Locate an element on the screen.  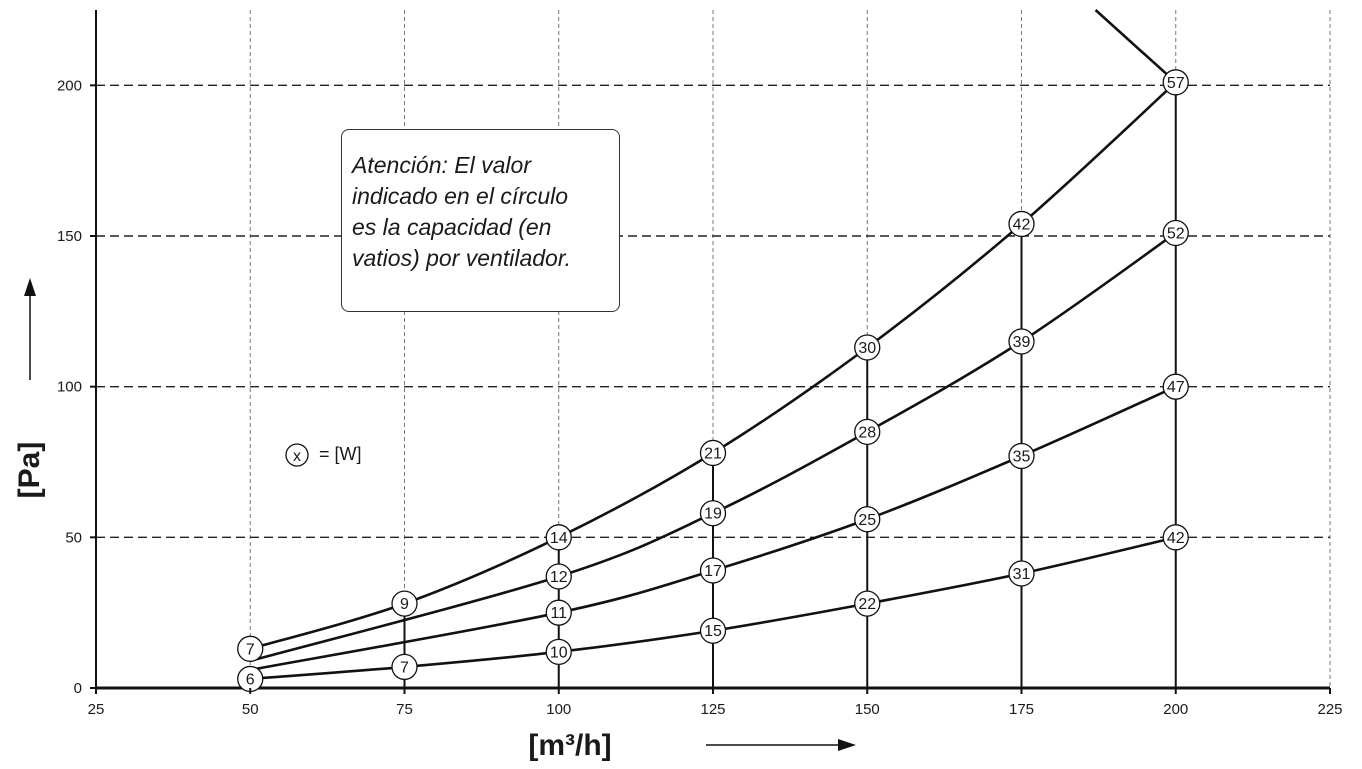
x-arrow-head is located at coordinates (847, 745).